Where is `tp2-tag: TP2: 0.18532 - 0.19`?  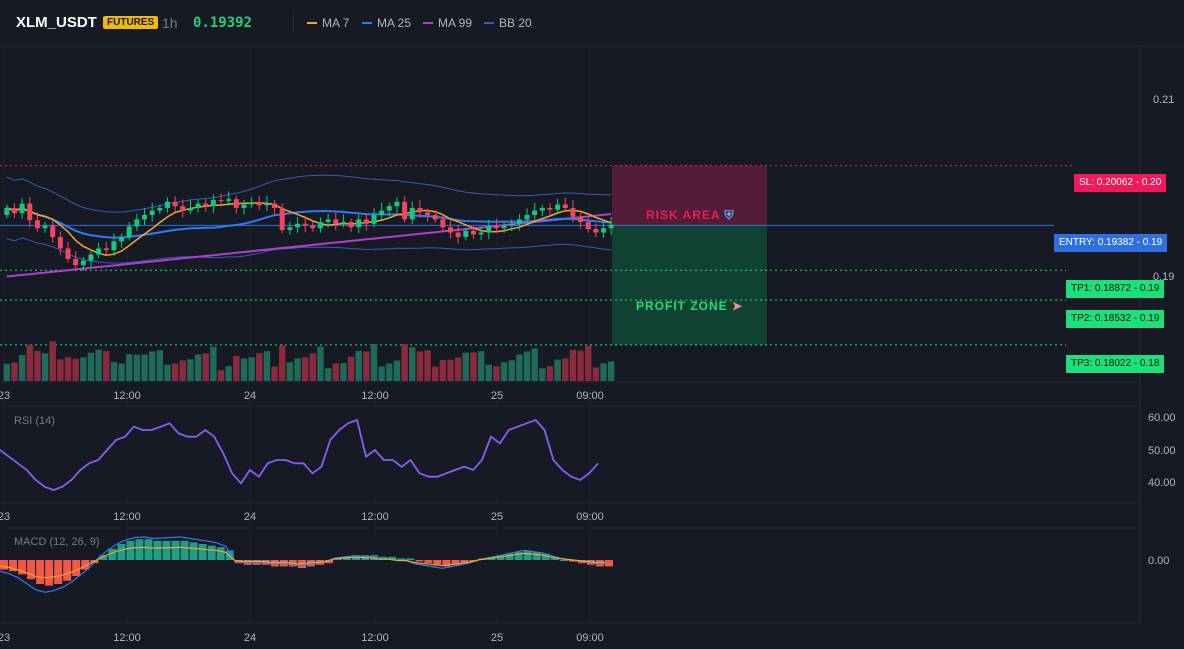 tp2-tag: TP2: 0.18532 - 0.19 is located at coordinates (1115, 319).